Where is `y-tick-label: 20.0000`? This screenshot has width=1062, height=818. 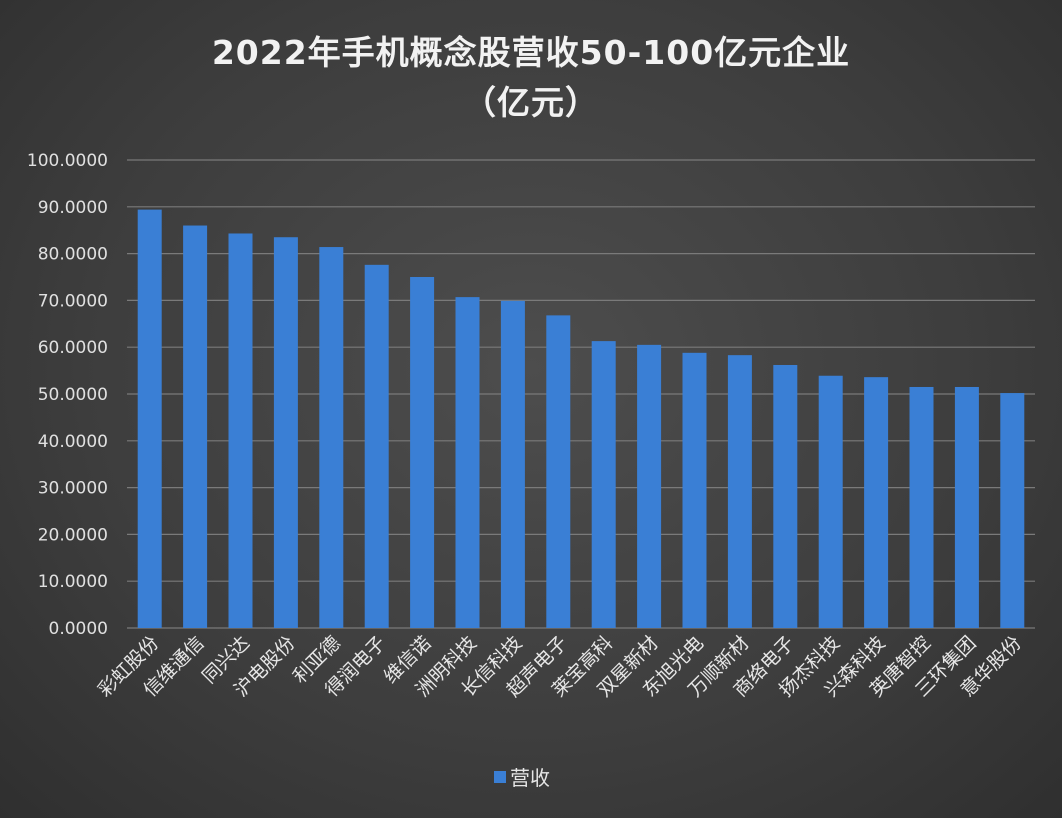
y-tick-label: 20.0000 is located at coordinates (73, 535).